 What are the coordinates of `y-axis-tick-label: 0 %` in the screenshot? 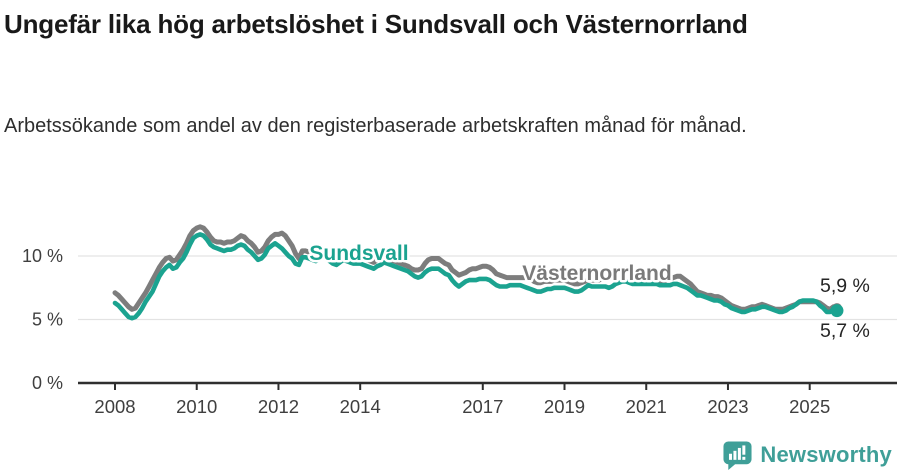 It's located at (47, 383).